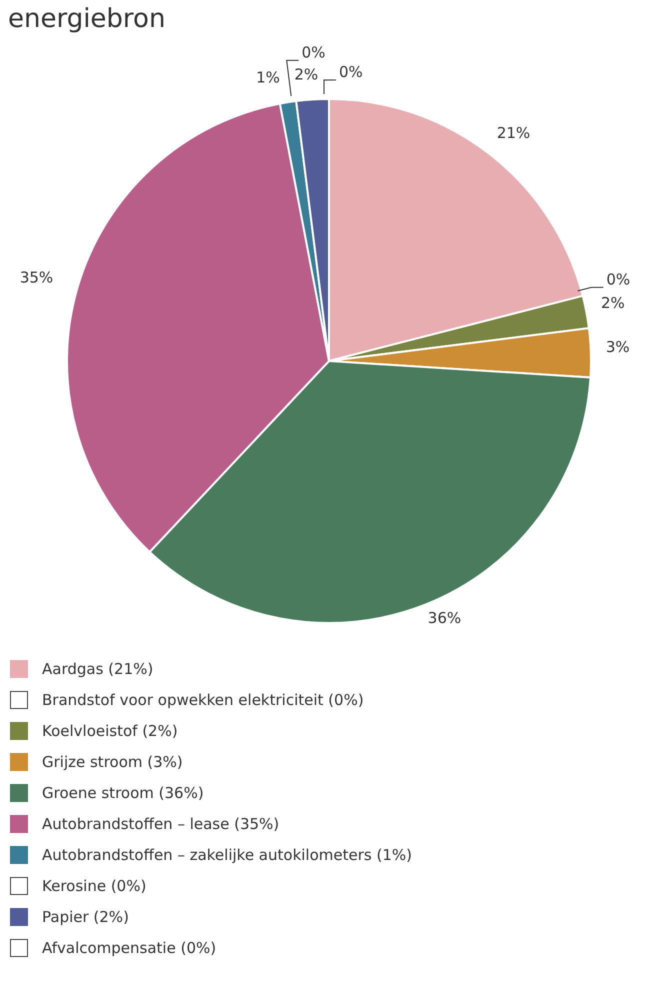 This screenshot has height=981, width=649. What do you see at coordinates (123, 793) in the screenshot?
I see `legend-label: Groene stroom (36%)` at bounding box center [123, 793].